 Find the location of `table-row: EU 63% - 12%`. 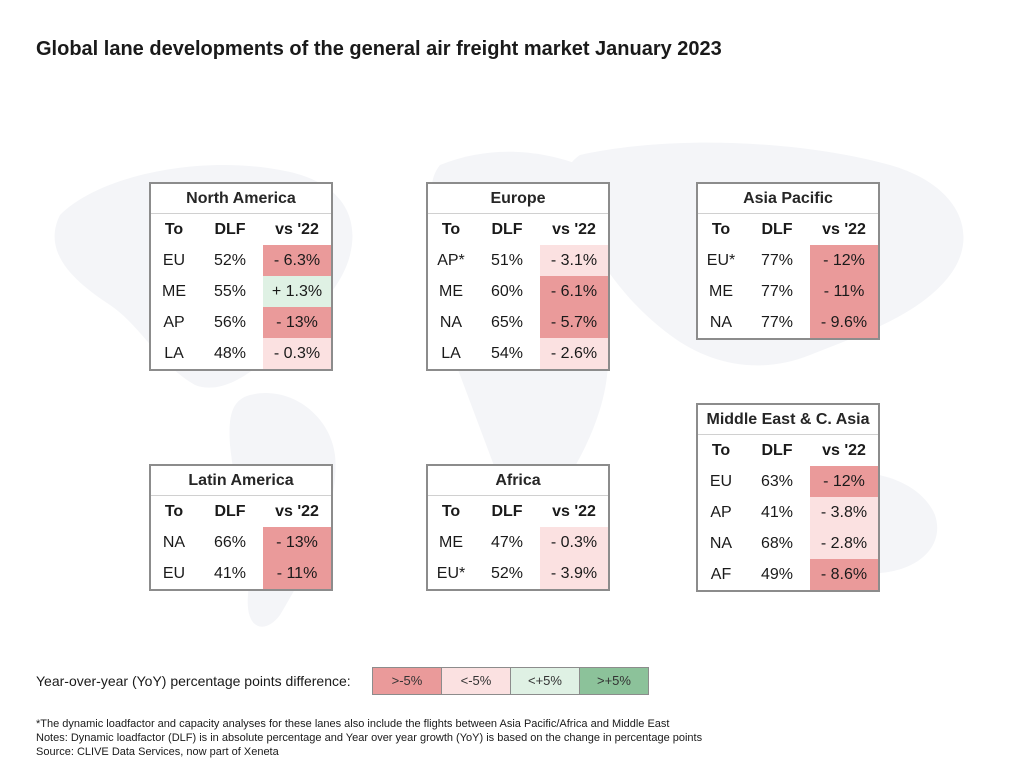

table-row: EU 63% - 12% is located at coordinates (788, 481).